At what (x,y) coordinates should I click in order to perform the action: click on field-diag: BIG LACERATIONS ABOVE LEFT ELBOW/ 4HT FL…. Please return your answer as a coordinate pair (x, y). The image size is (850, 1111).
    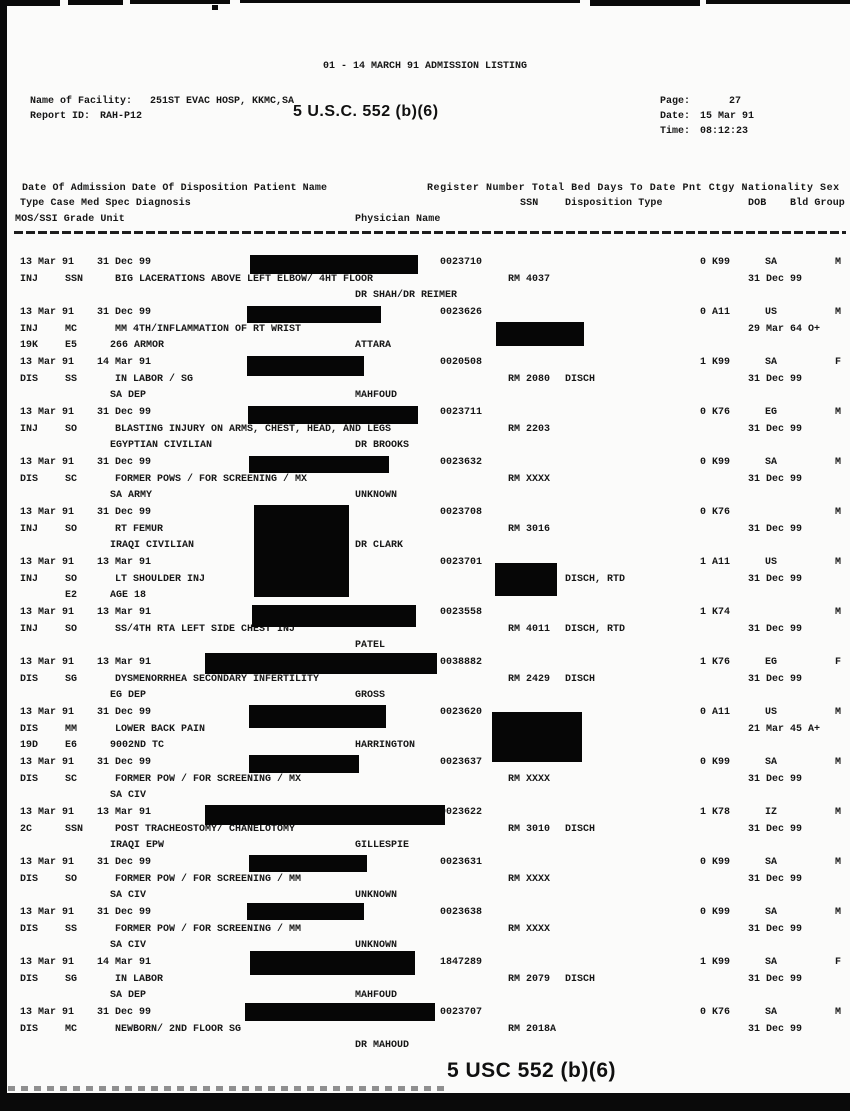
    Looking at the image, I should click on (244, 279).